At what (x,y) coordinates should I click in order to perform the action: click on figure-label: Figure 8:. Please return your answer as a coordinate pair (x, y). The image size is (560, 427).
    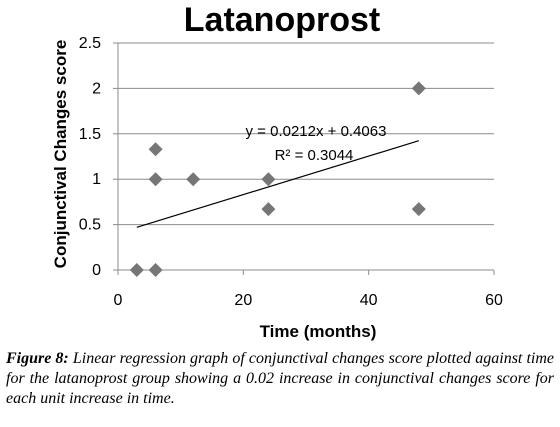
    Looking at the image, I should click on (37, 358).